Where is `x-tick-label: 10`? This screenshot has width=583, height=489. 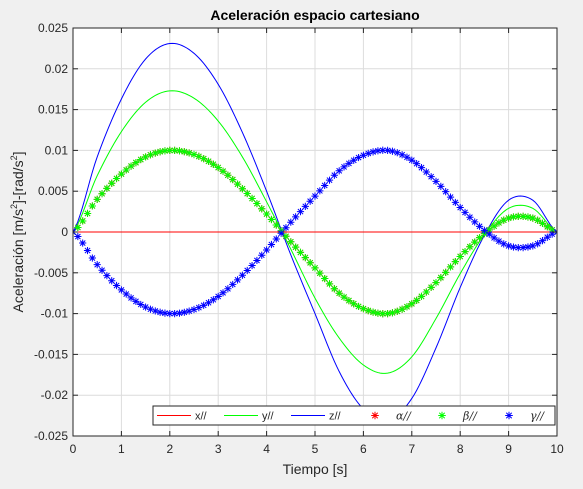 x-tick-label: 10 is located at coordinates (557, 449).